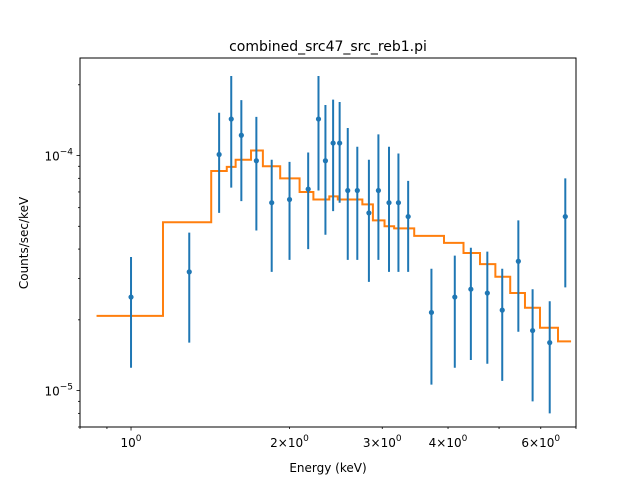 Image resolution: width=640 pixels, height=480 pixels. I want to click on chart-title: combined_src47_src_reb1.pi, so click(328, 47).